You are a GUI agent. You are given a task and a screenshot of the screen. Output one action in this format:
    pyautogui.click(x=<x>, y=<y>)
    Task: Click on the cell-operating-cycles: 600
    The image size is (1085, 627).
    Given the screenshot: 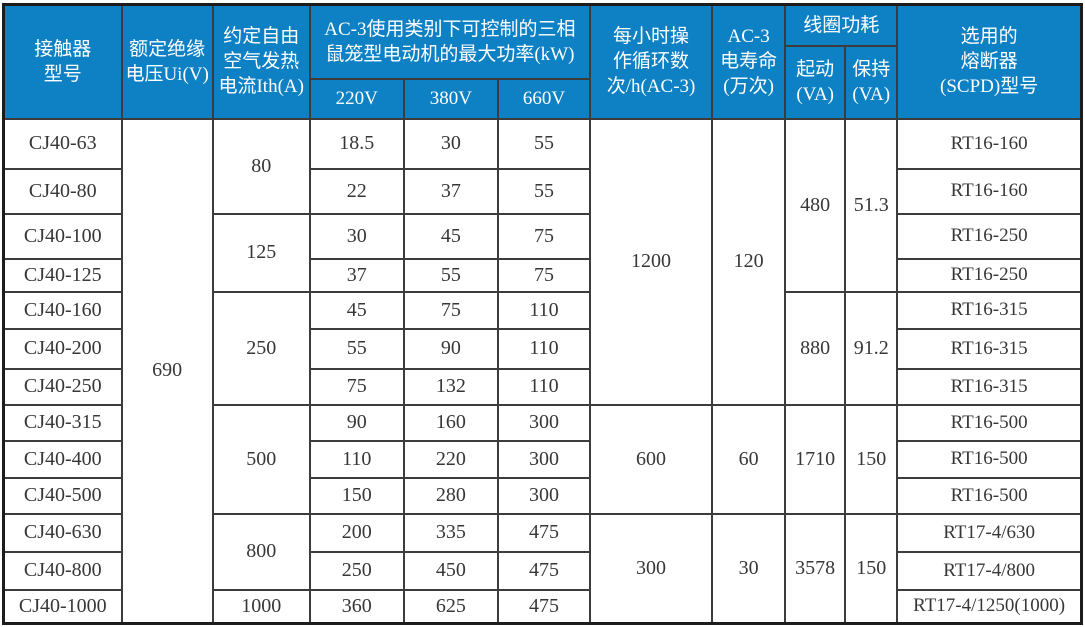 What is the action you would take?
    pyautogui.click(x=651, y=459)
    